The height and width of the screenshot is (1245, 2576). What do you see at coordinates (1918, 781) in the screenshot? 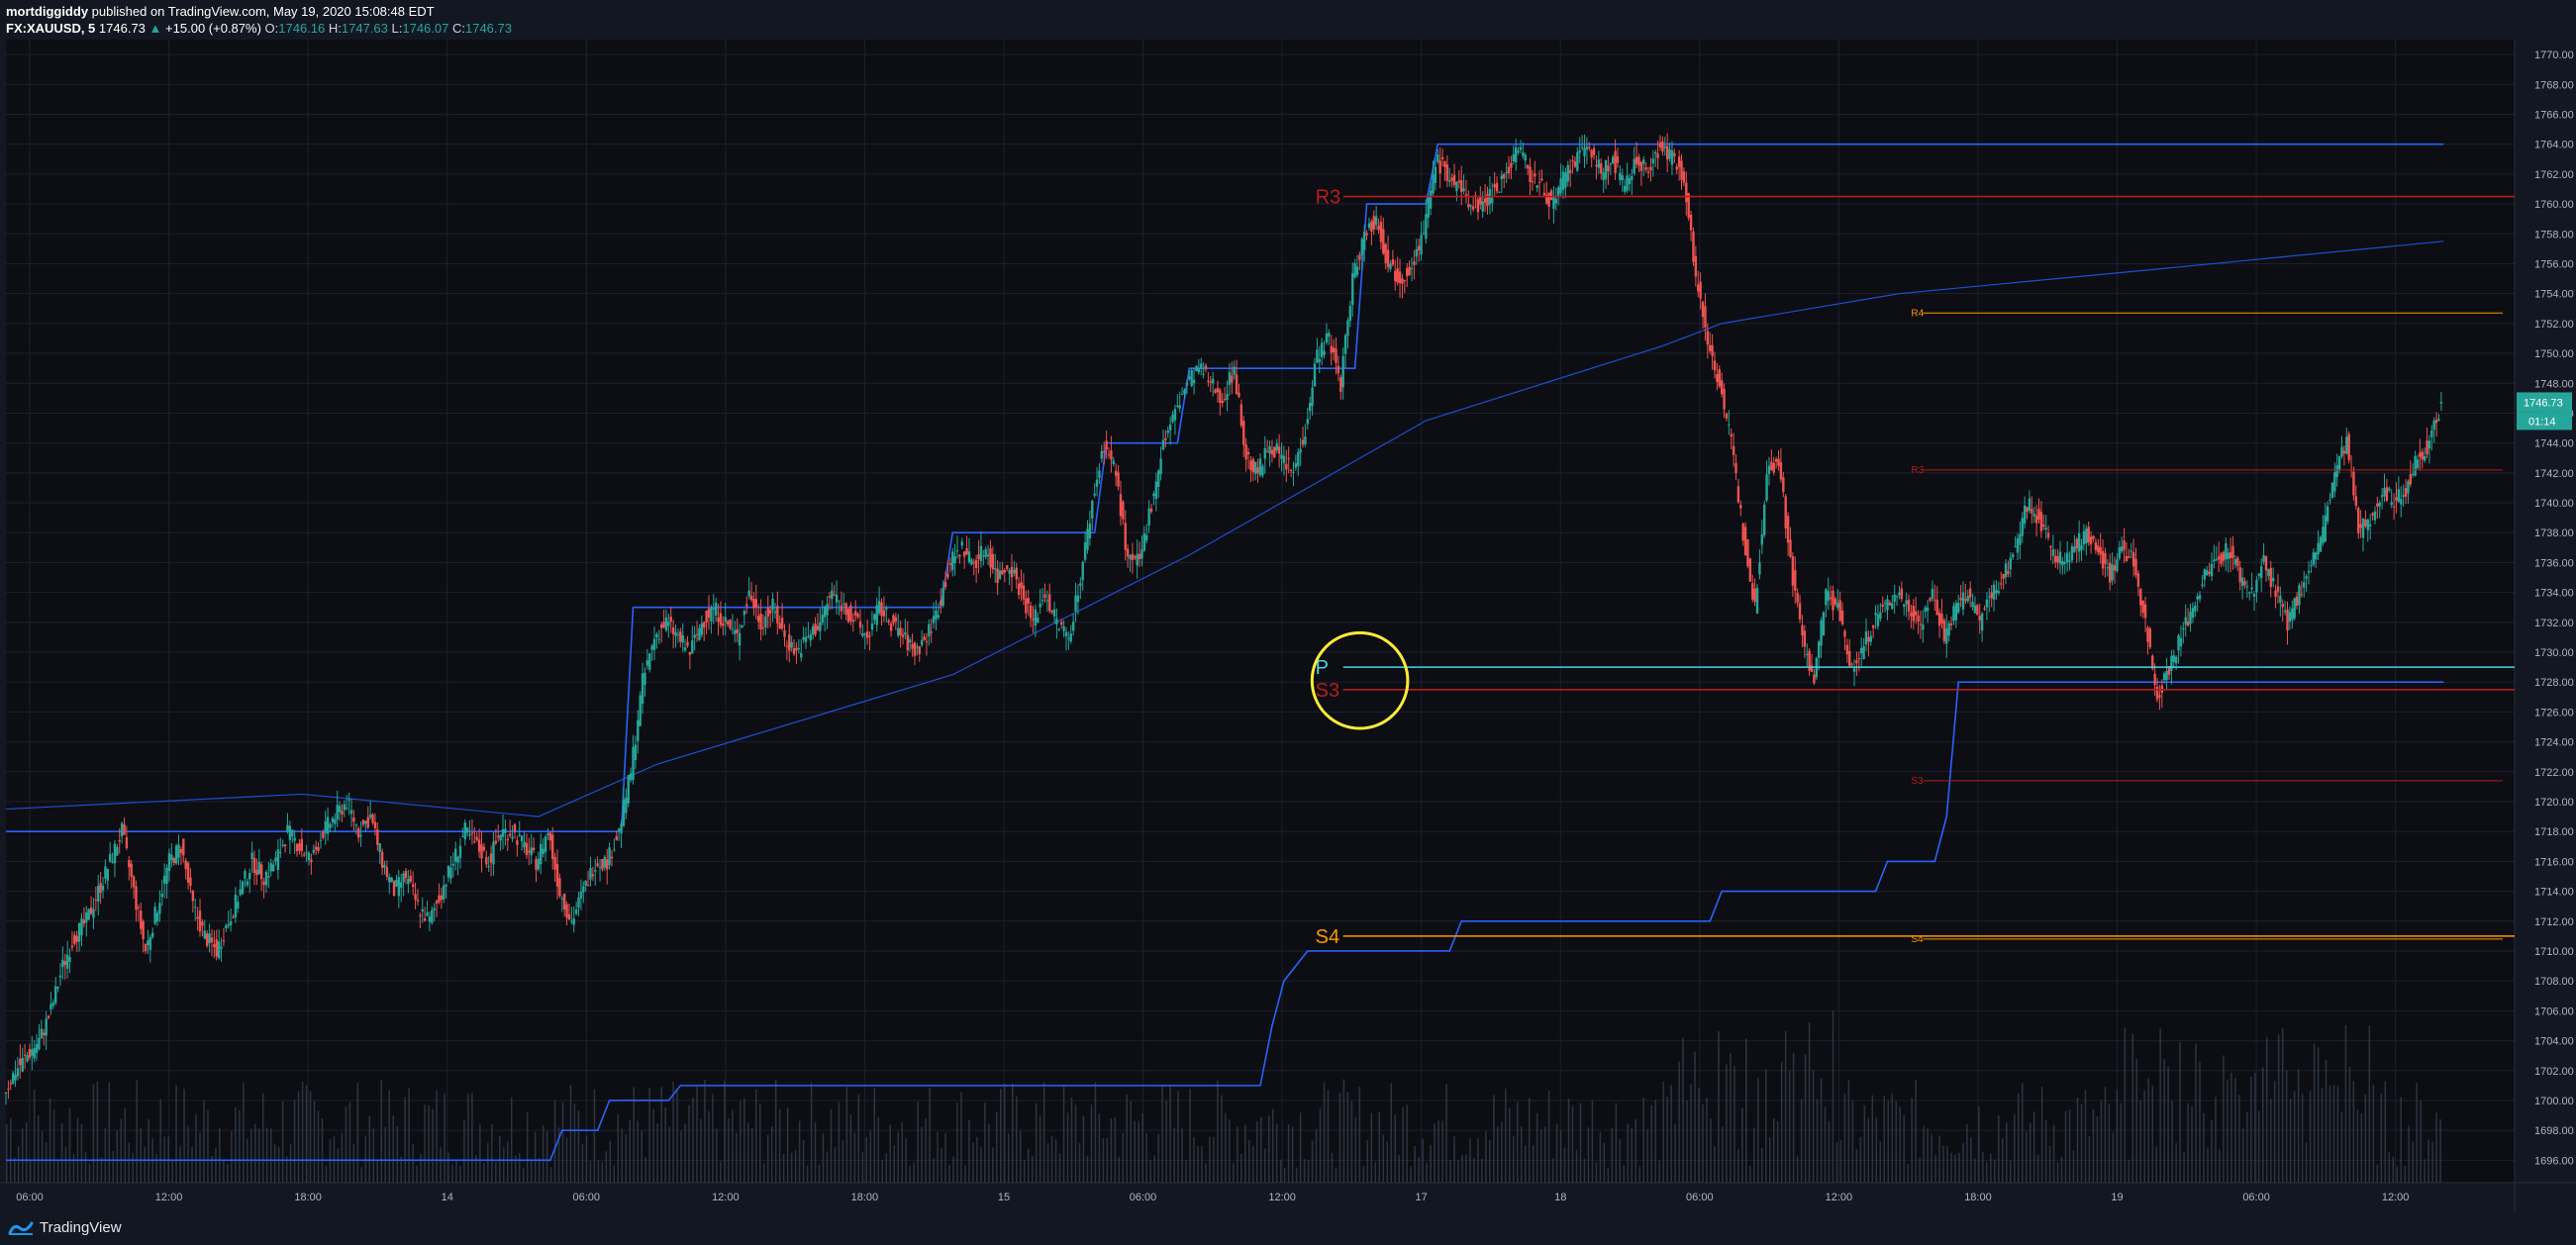
I see `pivot-label-s3: S3` at bounding box center [1918, 781].